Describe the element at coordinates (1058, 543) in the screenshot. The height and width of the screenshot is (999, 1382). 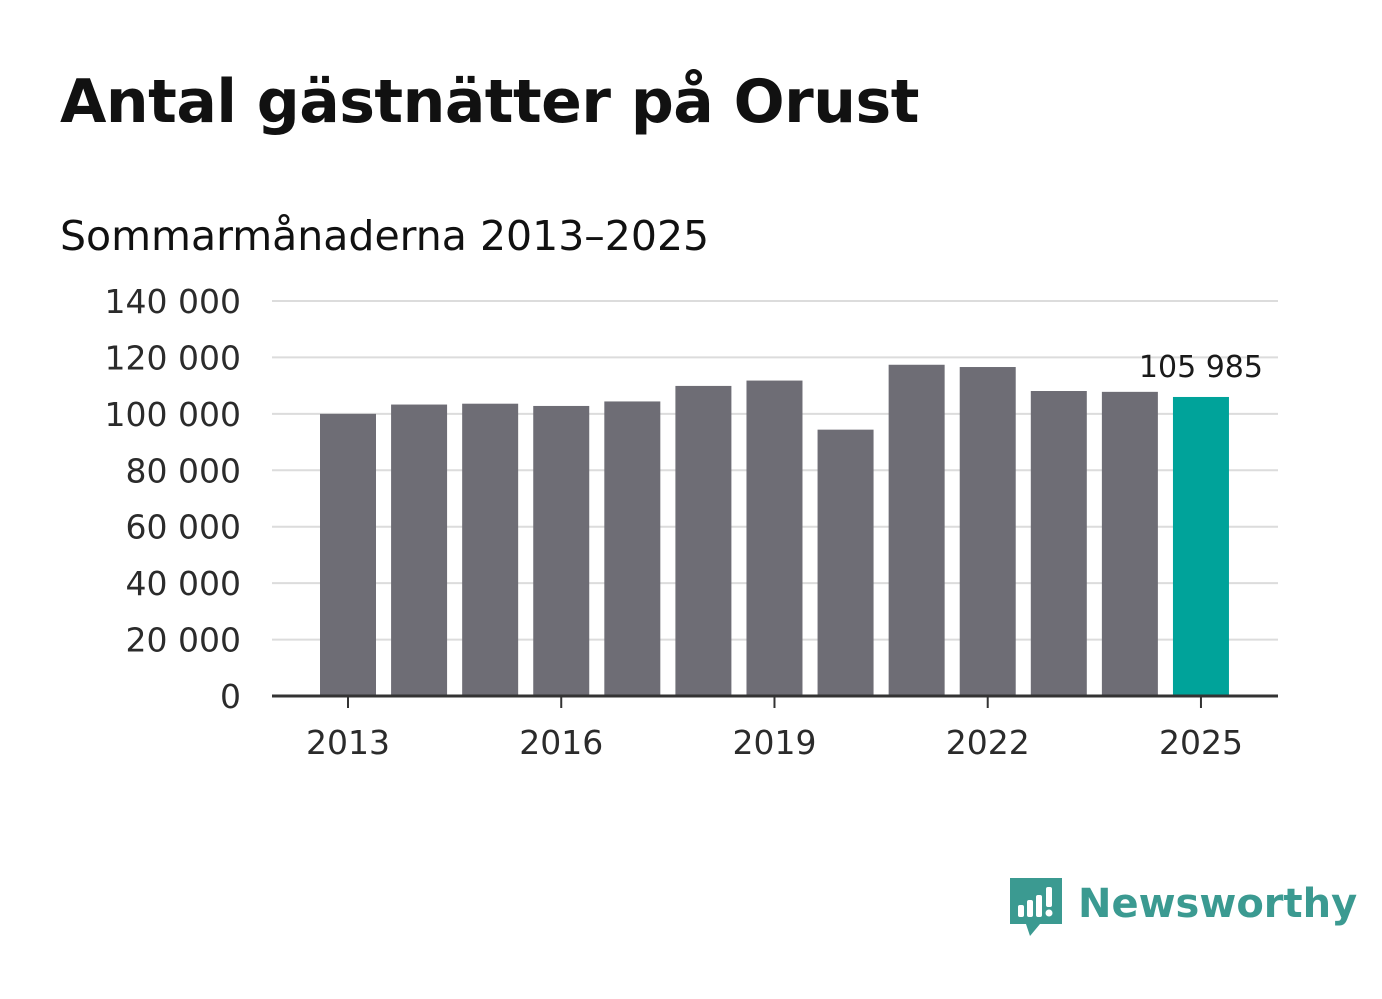
I see `bar-2023` at that location.